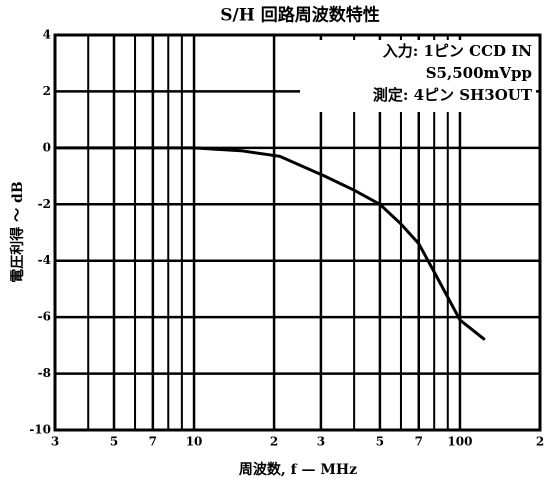 The height and width of the screenshot is (484, 547). I want to click on annotation: S5,500mVpp, so click(479, 73).